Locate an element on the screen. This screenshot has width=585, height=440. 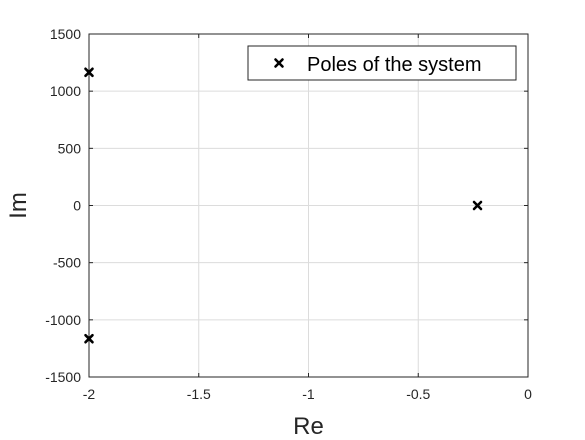
x-axis-label: Re is located at coordinates (308, 426).